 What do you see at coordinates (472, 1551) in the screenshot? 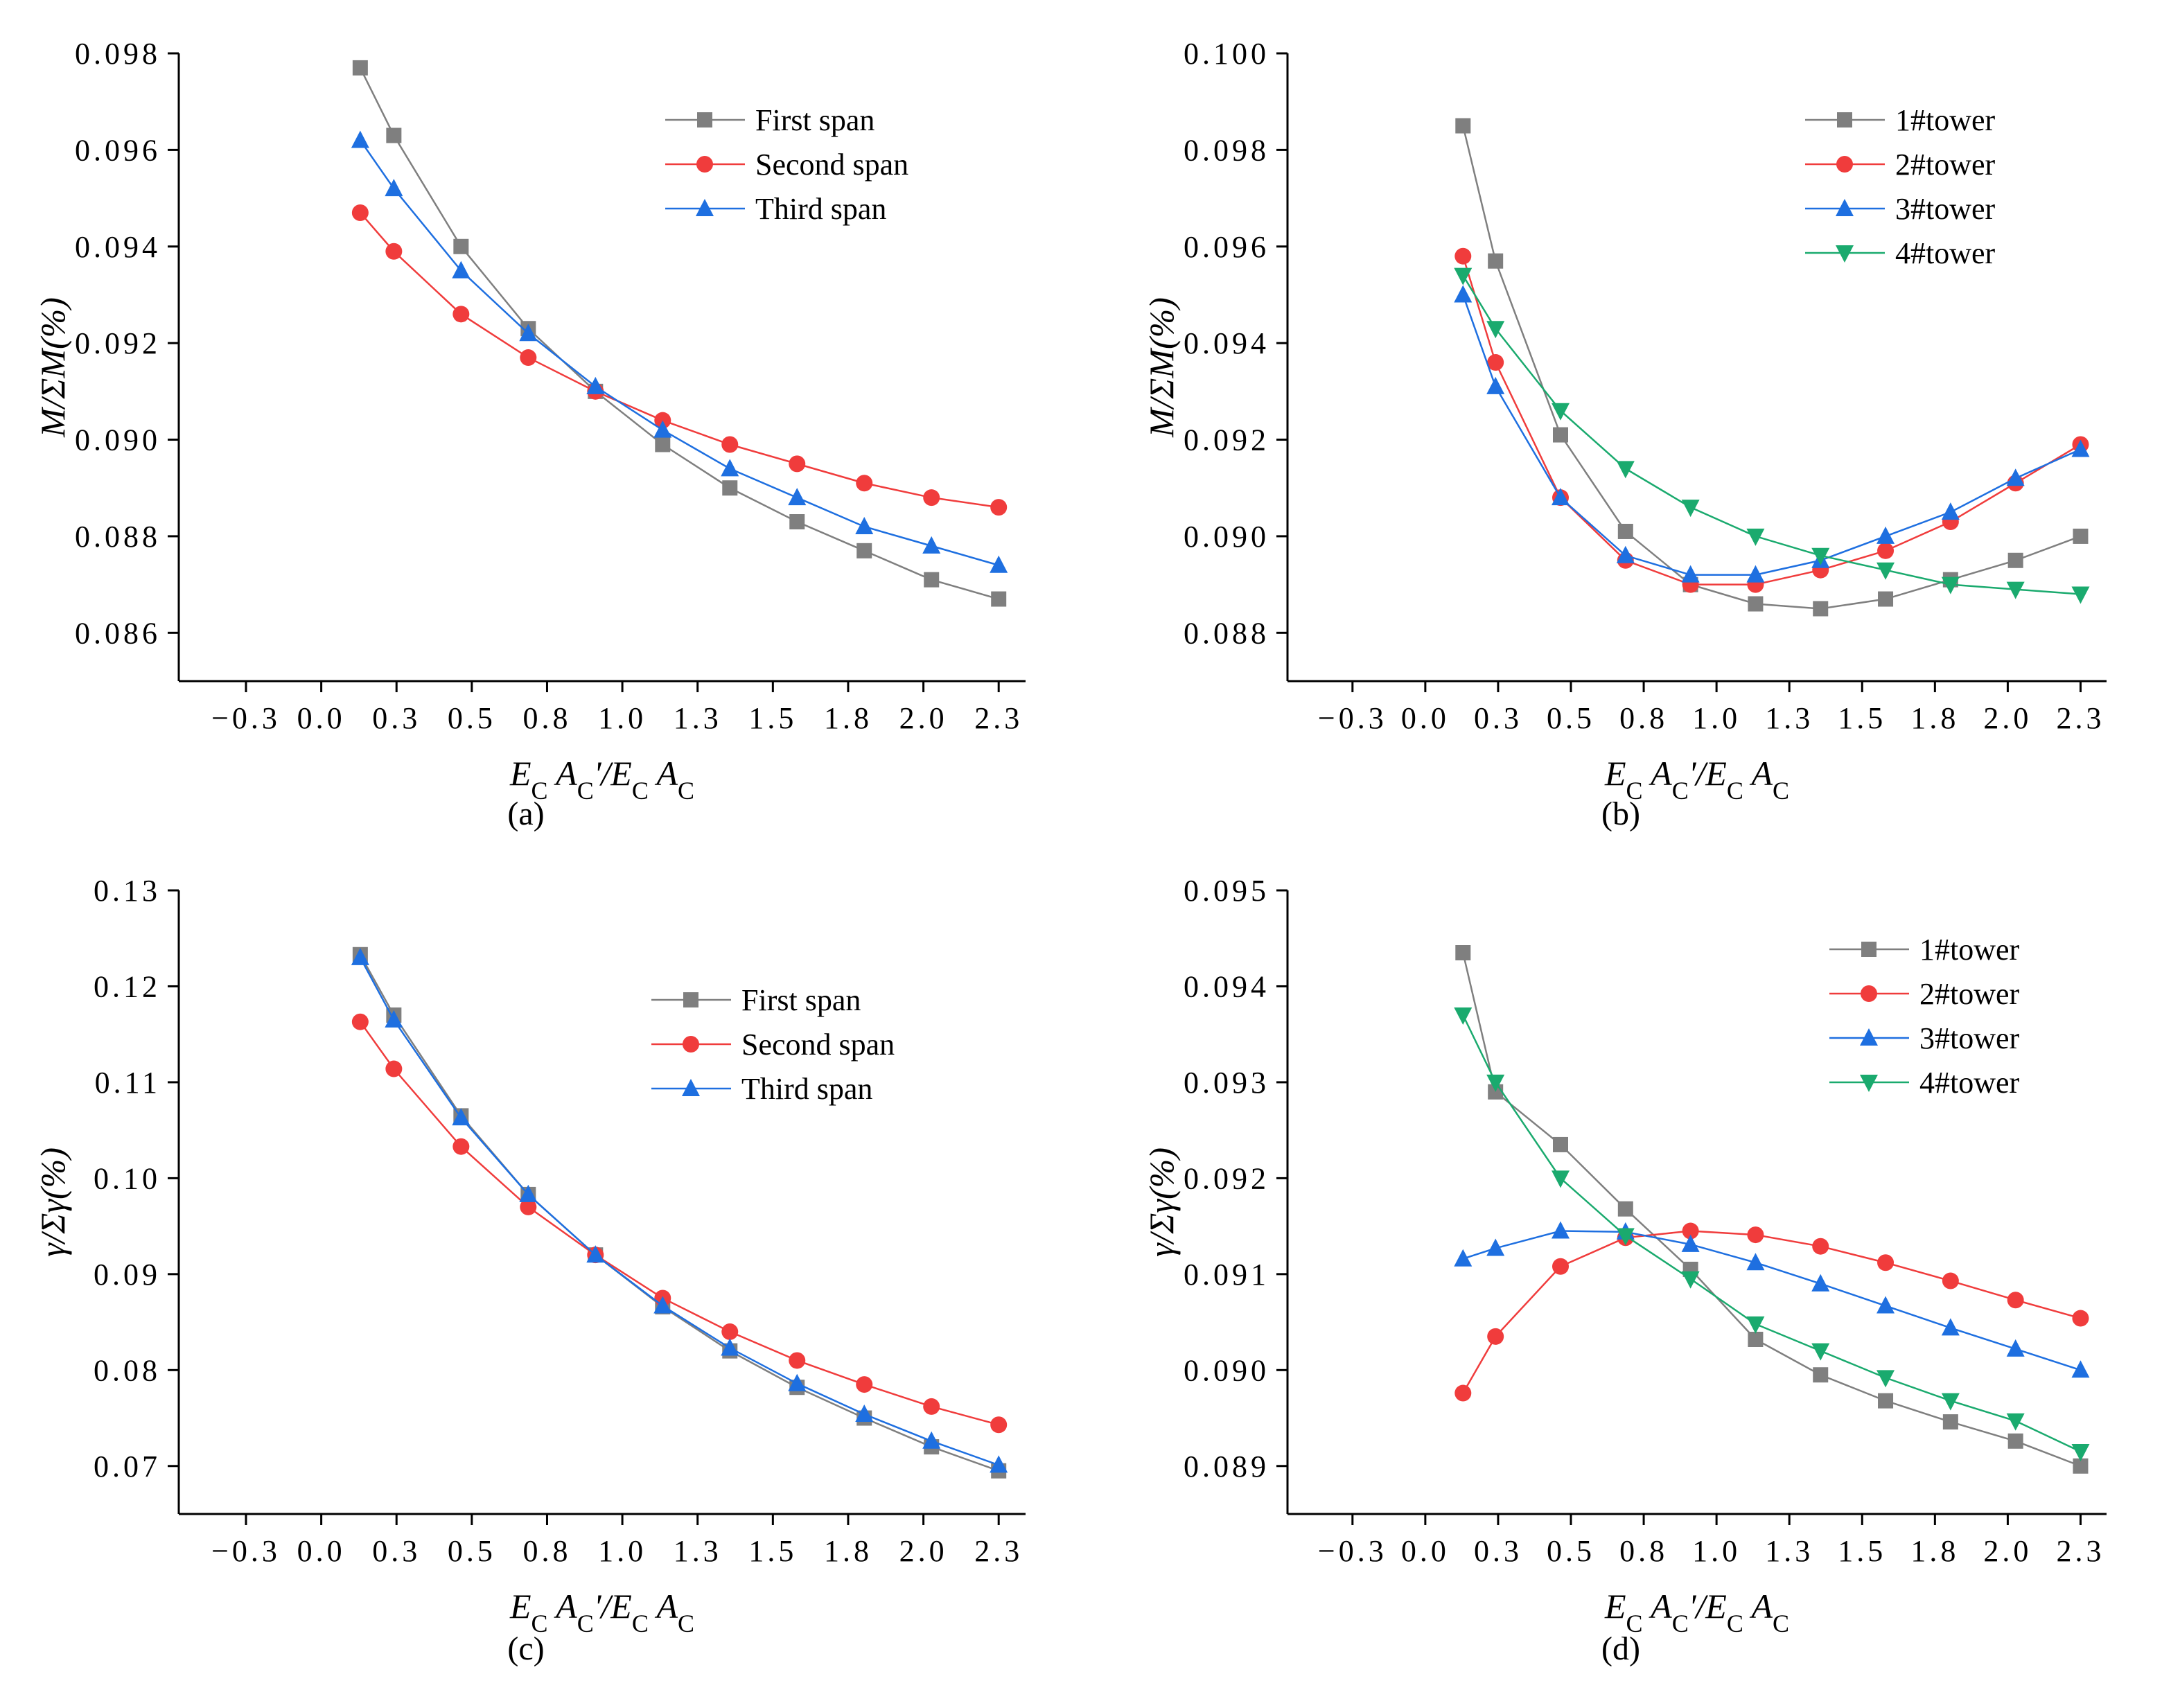
I see `x-tick-label: 0.5` at bounding box center [472, 1551].